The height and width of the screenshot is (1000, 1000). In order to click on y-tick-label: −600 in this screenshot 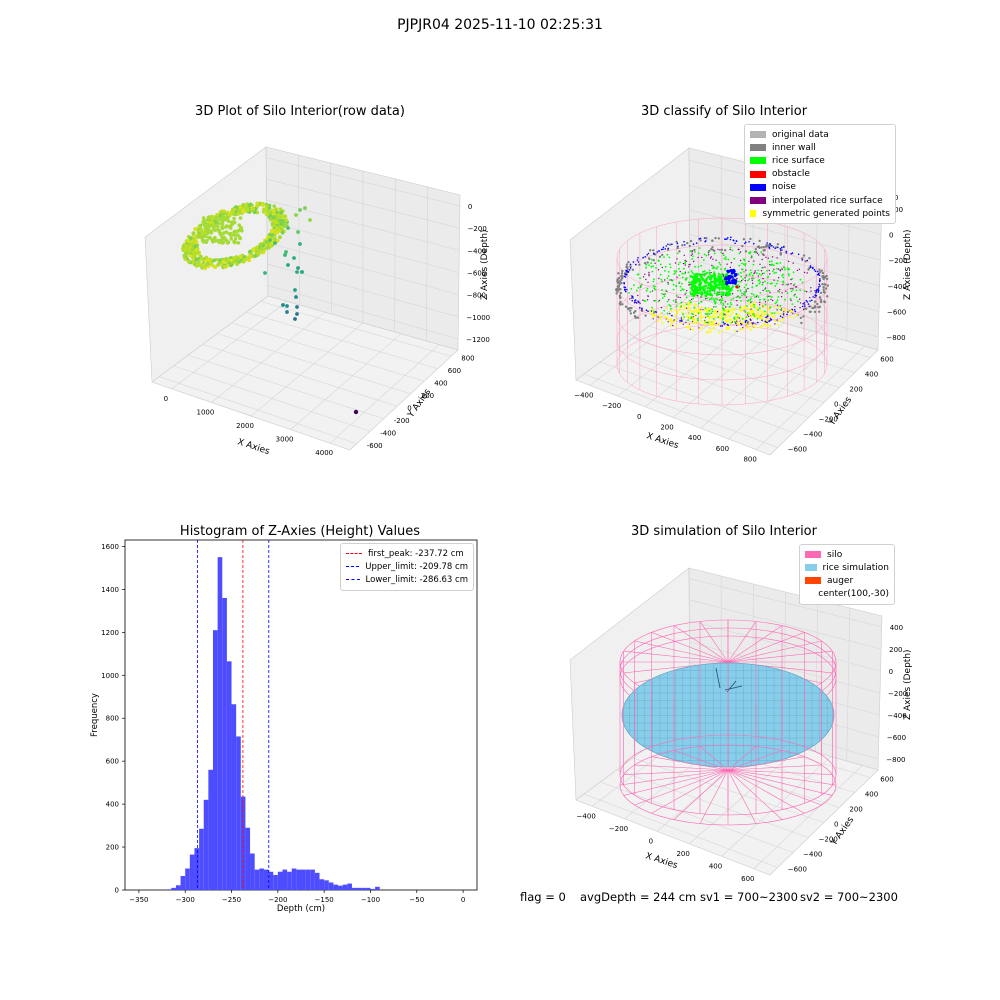, I will do `click(797, 450)`.